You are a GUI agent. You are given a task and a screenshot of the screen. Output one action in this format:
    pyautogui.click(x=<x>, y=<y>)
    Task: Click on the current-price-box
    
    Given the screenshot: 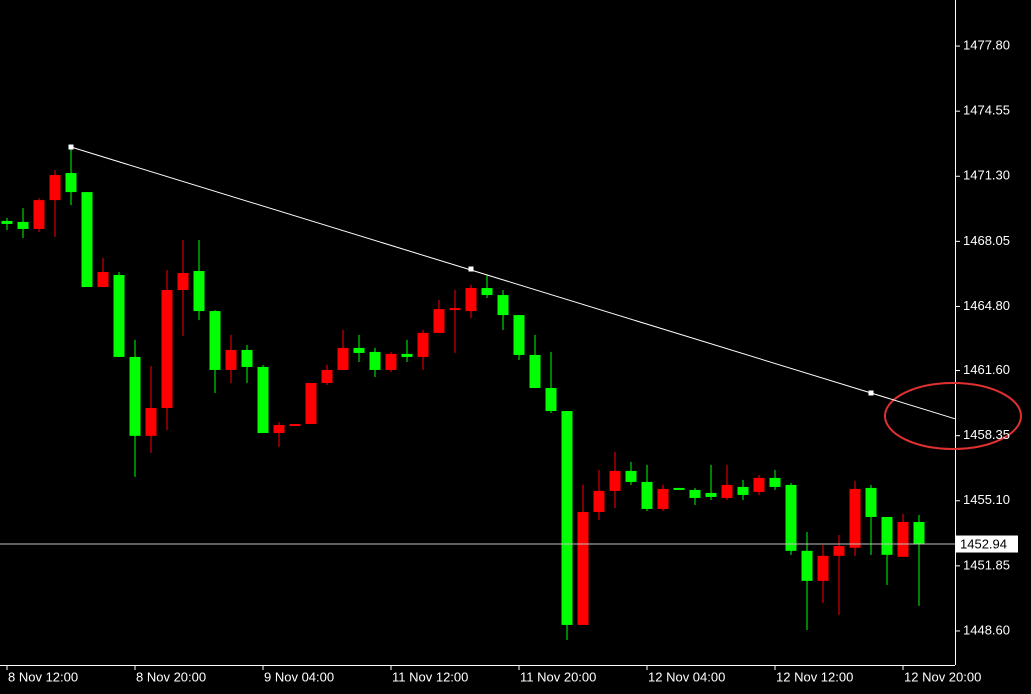 What is the action you would take?
    pyautogui.click(x=987, y=544)
    